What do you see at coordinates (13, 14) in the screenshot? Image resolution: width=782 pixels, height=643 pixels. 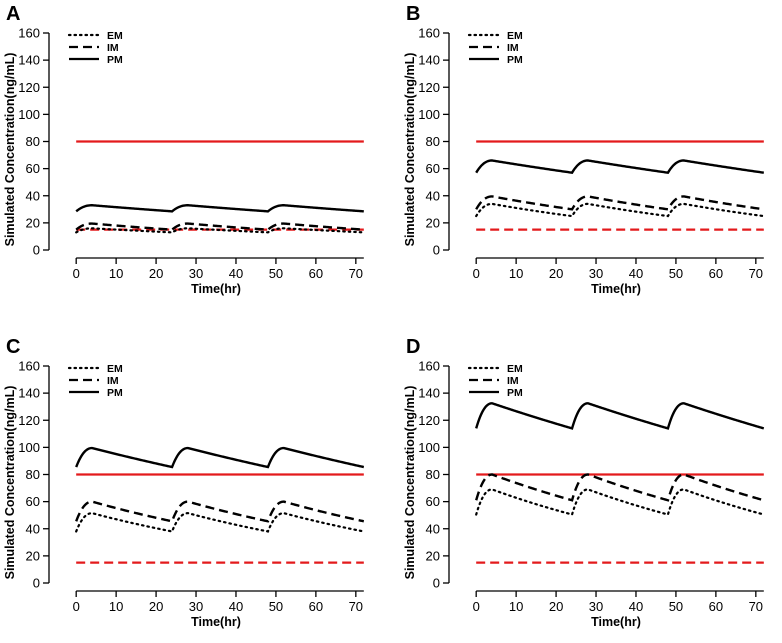 I see `panel-letter: A` at bounding box center [13, 14].